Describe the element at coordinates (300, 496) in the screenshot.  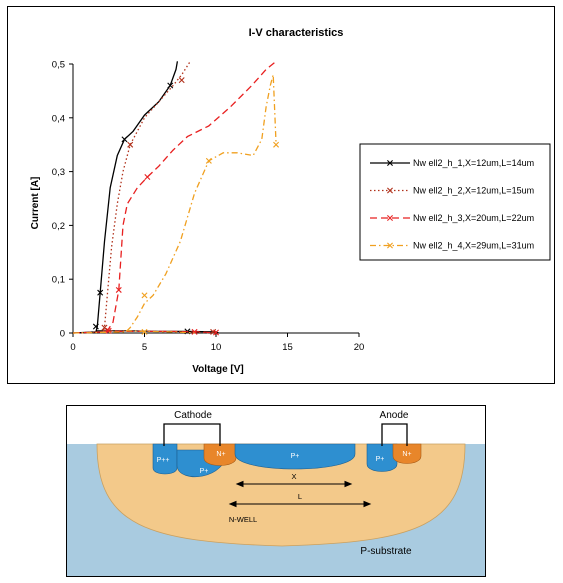
I see `l-dimension-label: L` at that location.